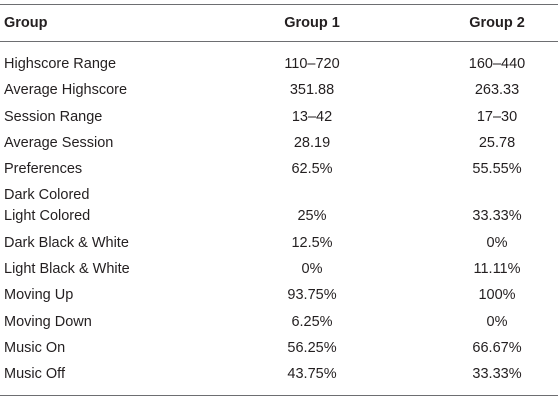 The image size is (558, 404). What do you see at coordinates (497, 169) in the screenshot?
I see `row-value-group-2: 55.55%` at bounding box center [497, 169].